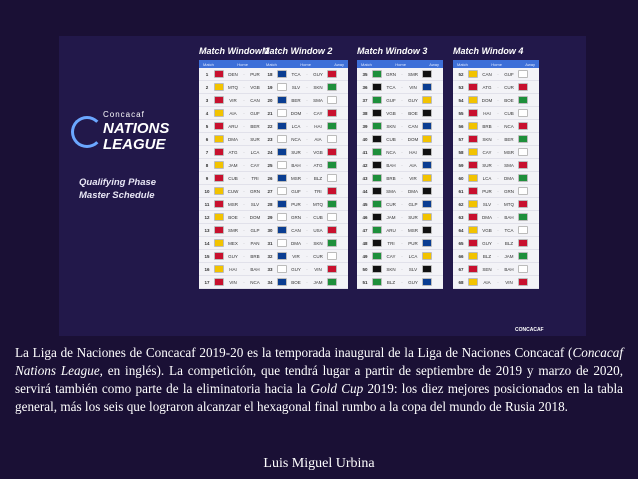 The image size is (638, 479). What do you see at coordinates (296, 243) in the screenshot?
I see `home-team: DMA` at bounding box center [296, 243].